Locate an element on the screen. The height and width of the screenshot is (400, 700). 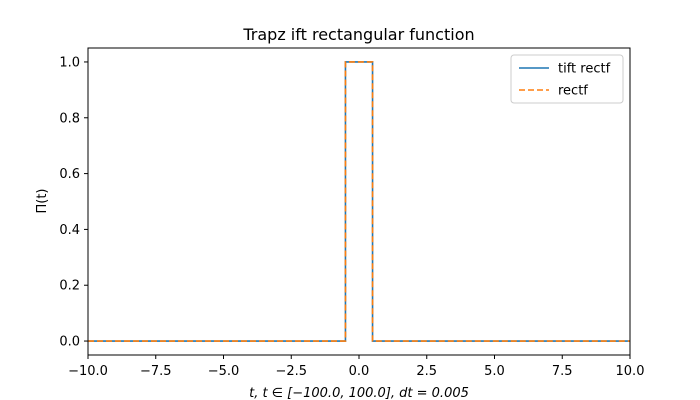
x-axis: −10.0 −7.5 −5.0 −2.5 0.0 2.5 5.0 7.5 10.0 is located at coordinates (356, 367).